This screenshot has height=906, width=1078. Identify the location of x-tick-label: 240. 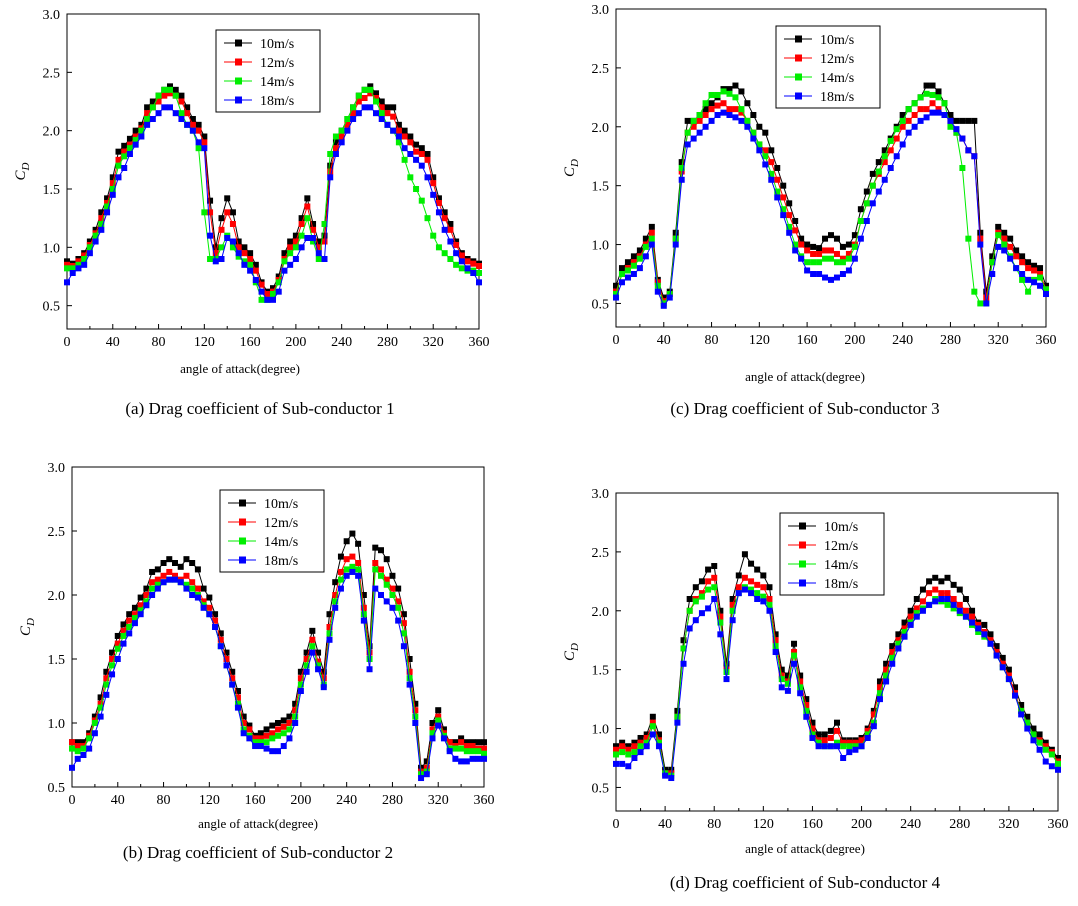
(346, 800).